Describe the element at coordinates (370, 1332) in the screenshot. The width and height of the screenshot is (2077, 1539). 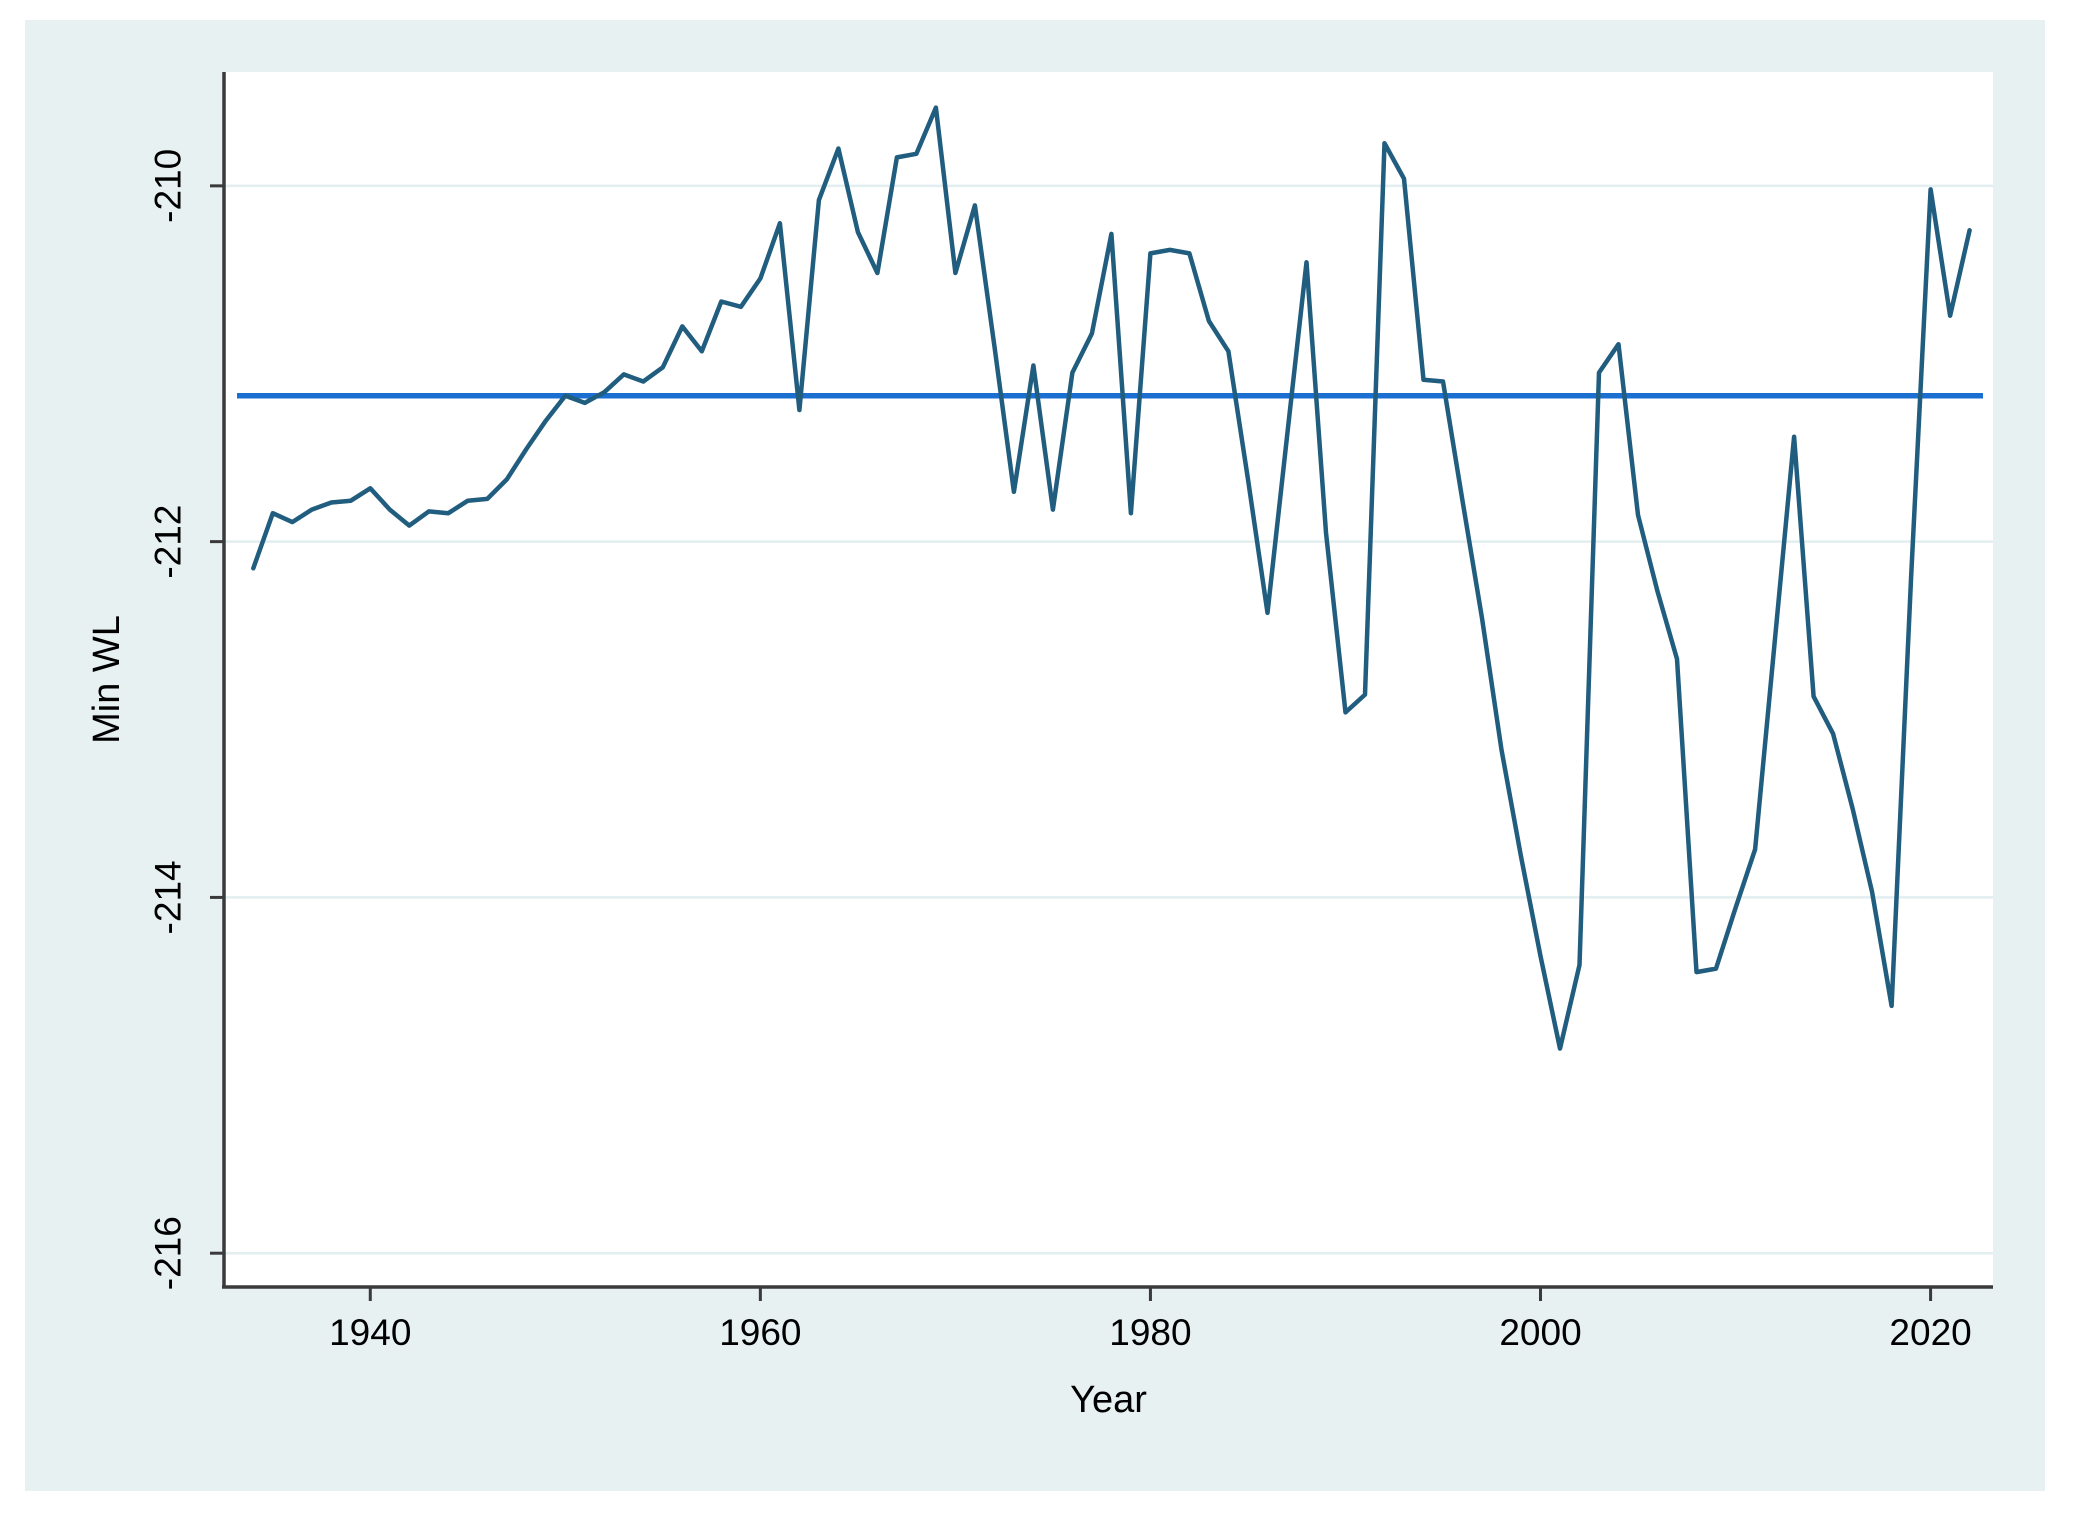
I see `x-tick-label: 1940` at that location.